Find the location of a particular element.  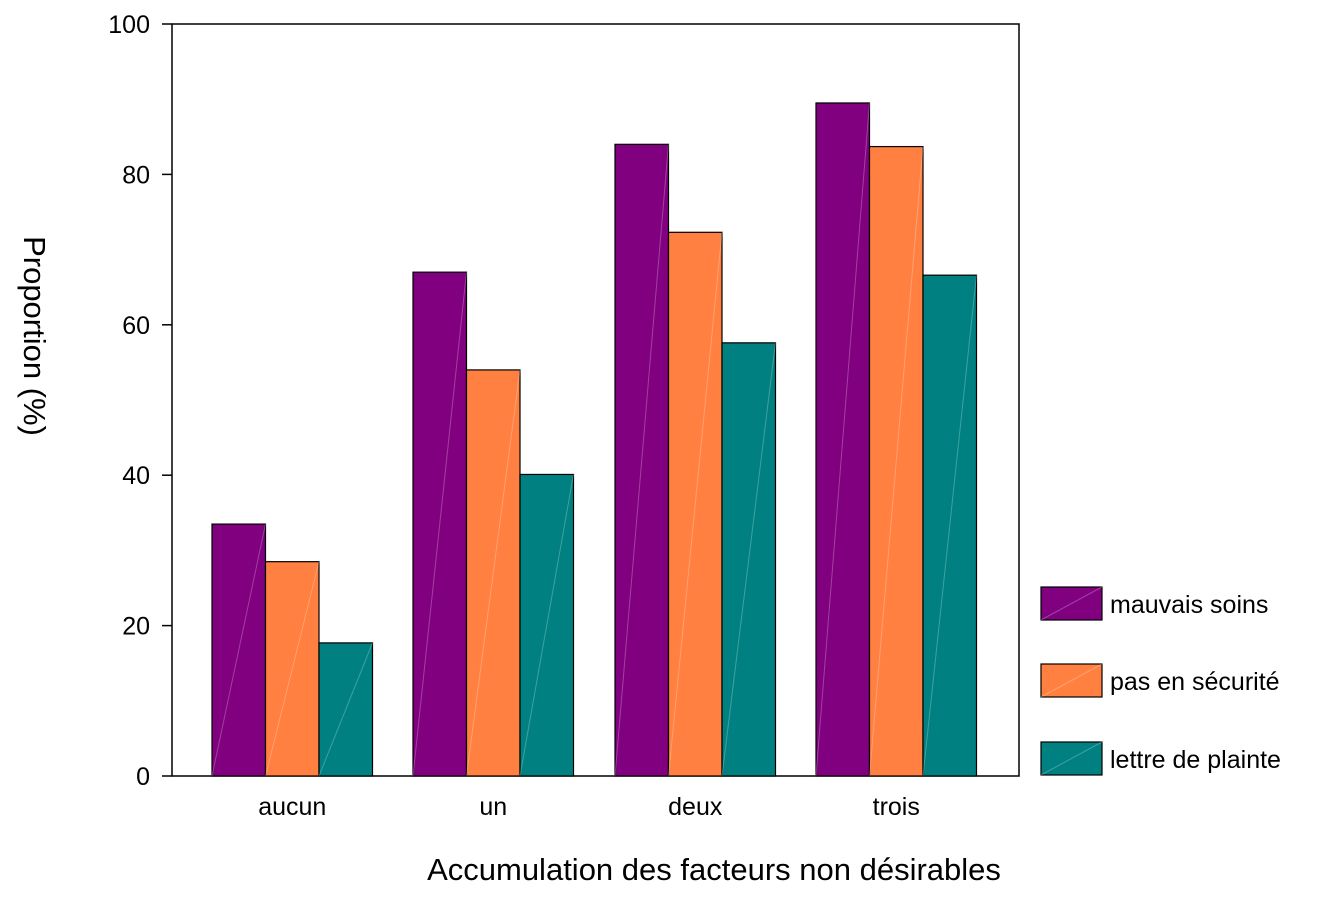

x-tick-label: un is located at coordinates (493, 807).